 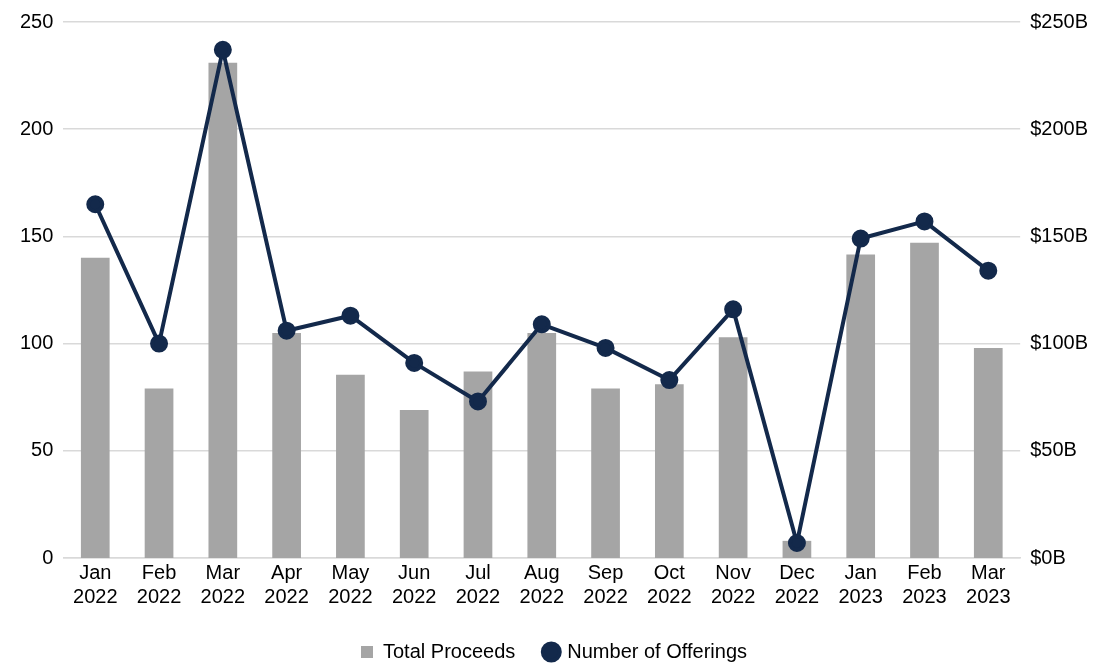 What do you see at coordinates (36, 342) in the screenshot?
I see `y-tick-label: 100` at bounding box center [36, 342].